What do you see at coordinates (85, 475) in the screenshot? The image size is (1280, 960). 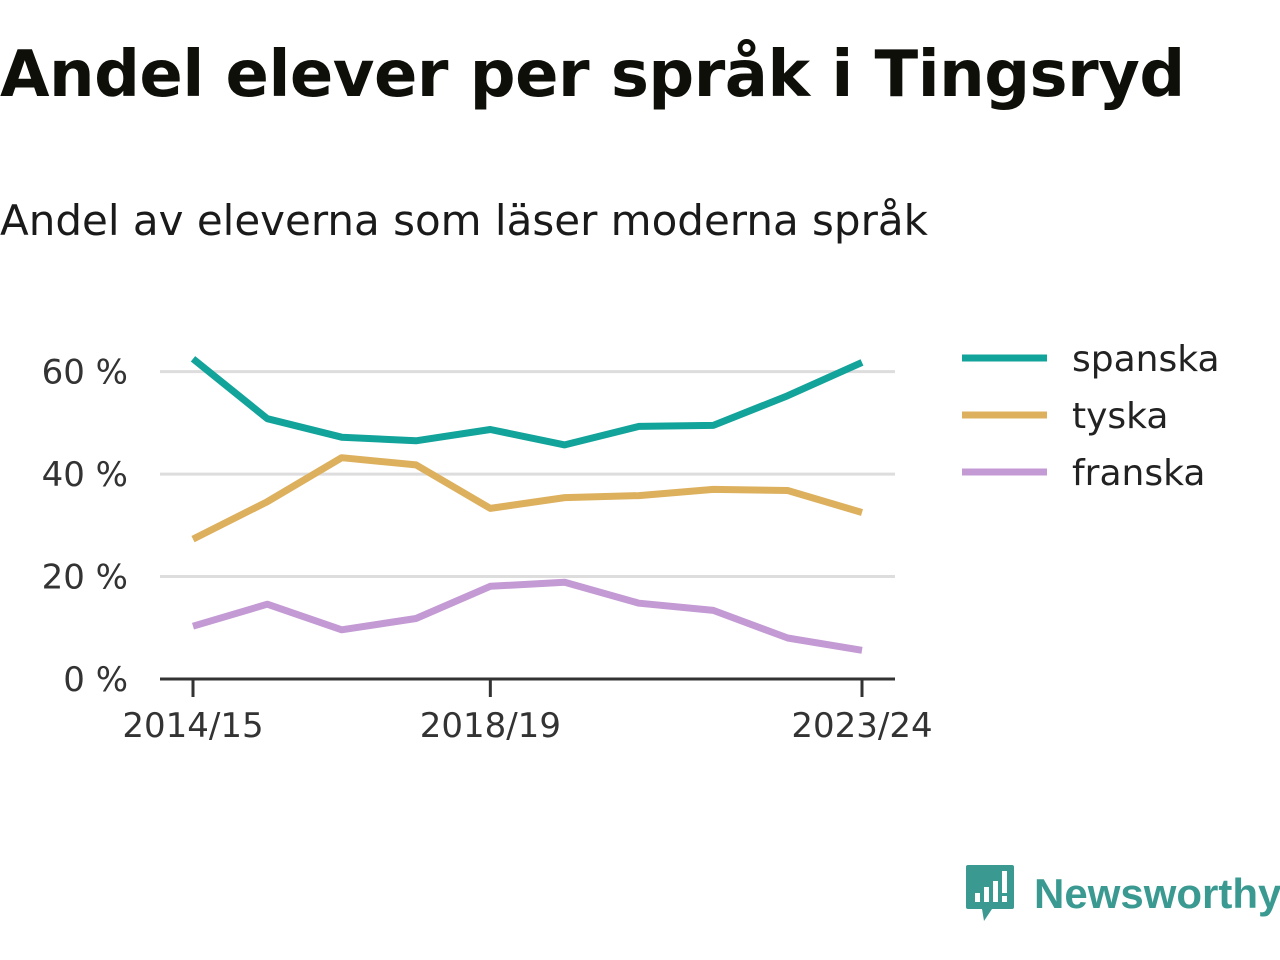 I see `y-tick-label: 40 %` at bounding box center [85, 475].